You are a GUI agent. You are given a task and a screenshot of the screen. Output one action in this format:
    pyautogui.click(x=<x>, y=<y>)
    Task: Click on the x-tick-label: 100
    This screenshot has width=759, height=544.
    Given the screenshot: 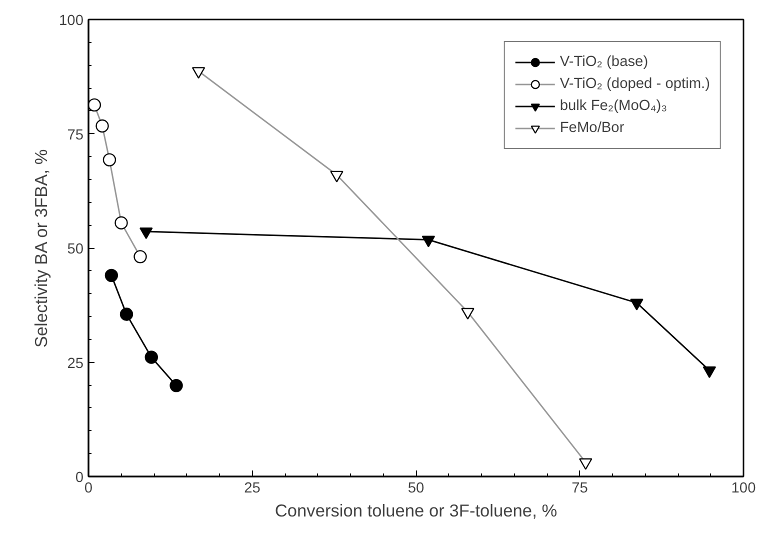 What is the action you would take?
    pyautogui.click(x=743, y=488)
    